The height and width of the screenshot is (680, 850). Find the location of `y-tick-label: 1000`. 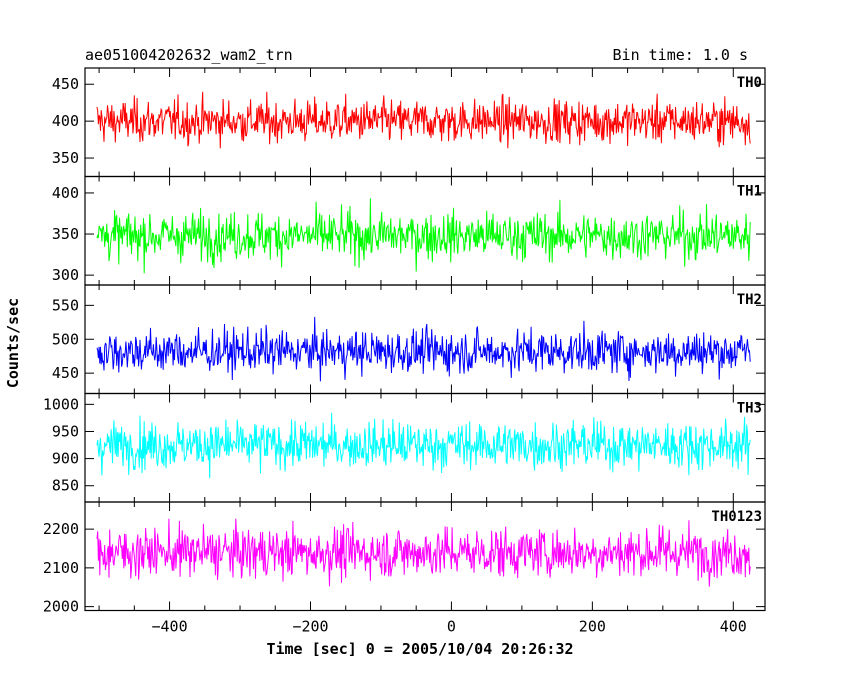

y-tick-label: 1000 is located at coordinates (61, 404).